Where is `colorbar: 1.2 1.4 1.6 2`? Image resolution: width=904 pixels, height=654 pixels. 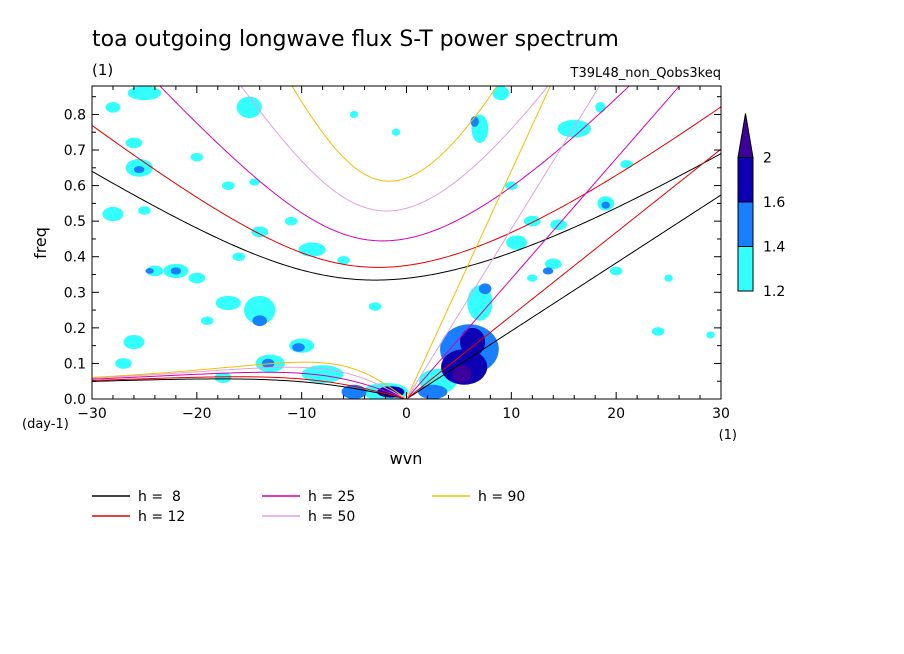
colorbar: 1.2 1.4 1.6 2 is located at coordinates (761, 206).